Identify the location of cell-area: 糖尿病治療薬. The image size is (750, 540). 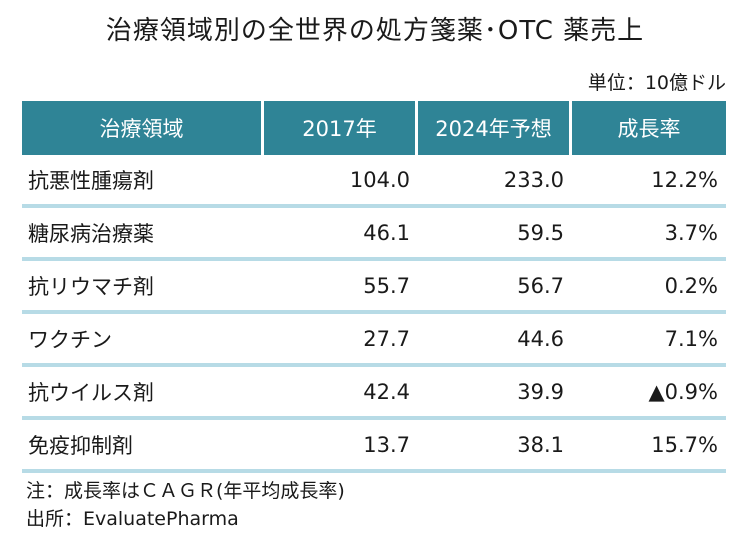
(143, 234).